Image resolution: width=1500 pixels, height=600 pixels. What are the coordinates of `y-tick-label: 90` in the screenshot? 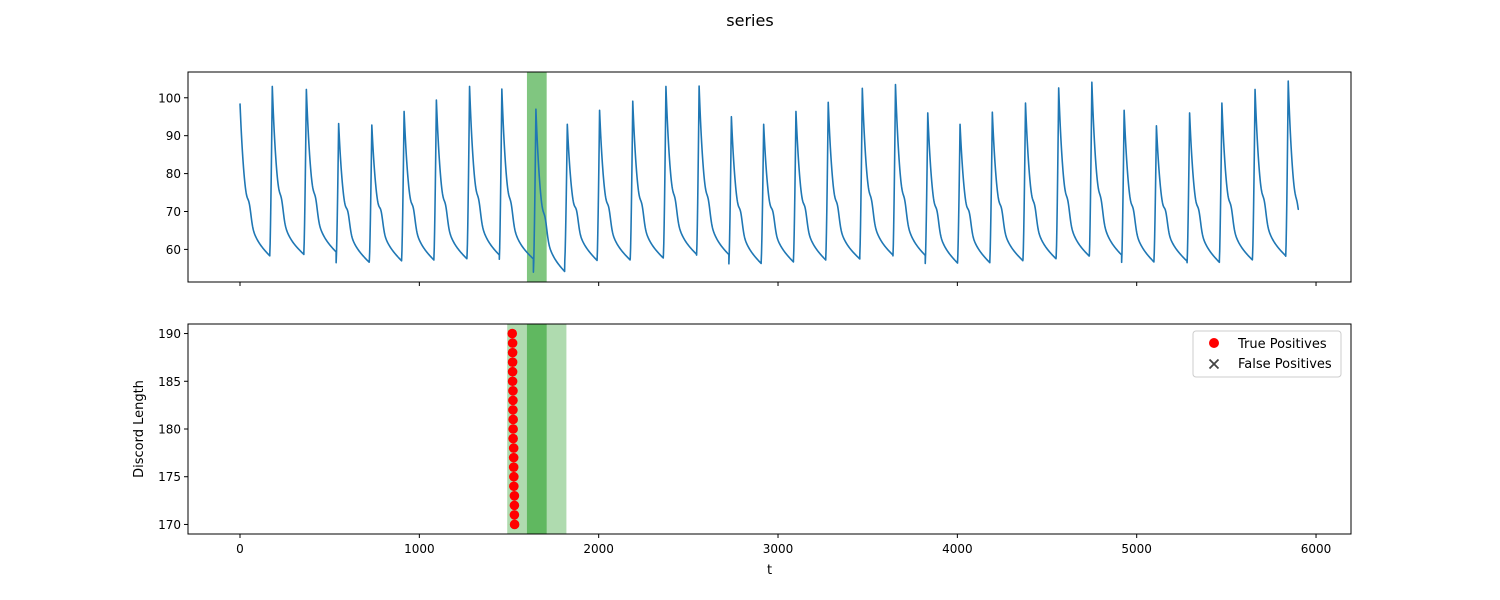 It's located at (173, 136).